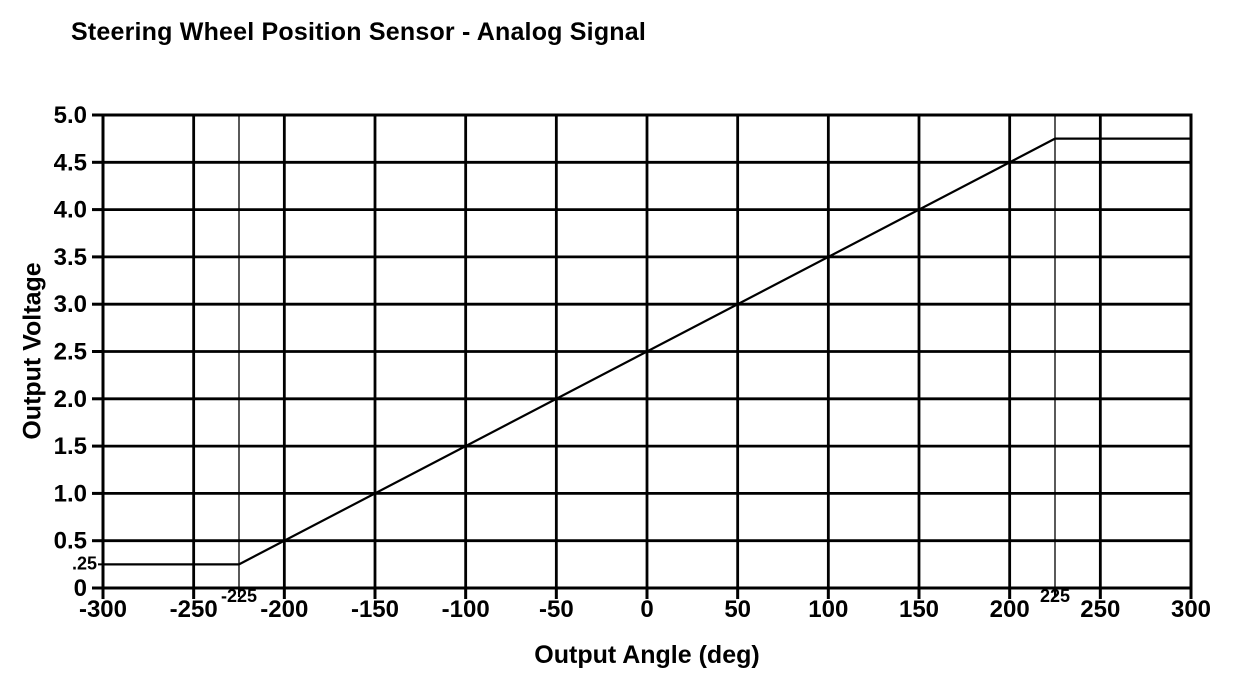 This screenshot has width=1248, height=688. What do you see at coordinates (70, 162) in the screenshot?
I see `y-tick-label: 4.5` at bounding box center [70, 162].